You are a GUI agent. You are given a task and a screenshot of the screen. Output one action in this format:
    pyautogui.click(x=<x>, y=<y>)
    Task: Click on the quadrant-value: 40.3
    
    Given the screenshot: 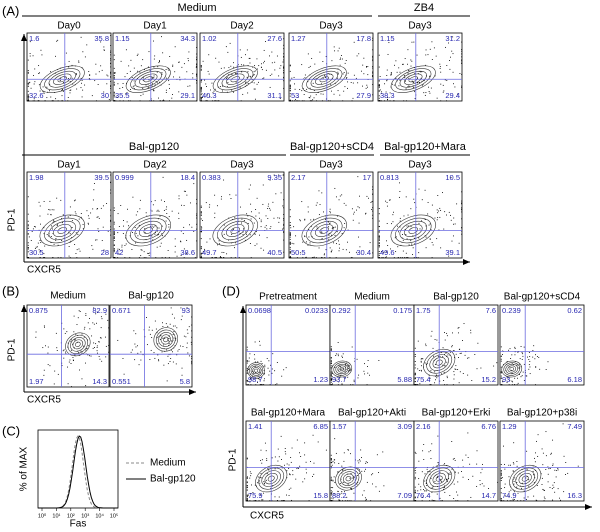 What is the action you would take?
    pyautogui.click(x=209, y=95)
    